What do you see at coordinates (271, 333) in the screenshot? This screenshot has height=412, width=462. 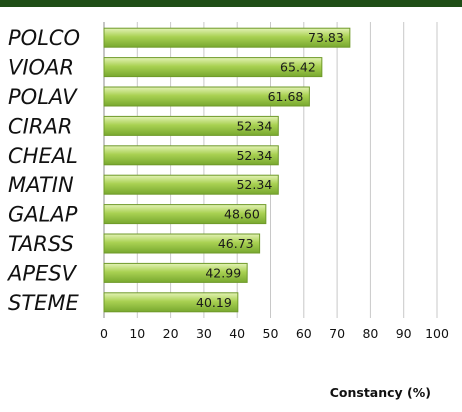 I see `x-tick-label: 50` at bounding box center [271, 333].